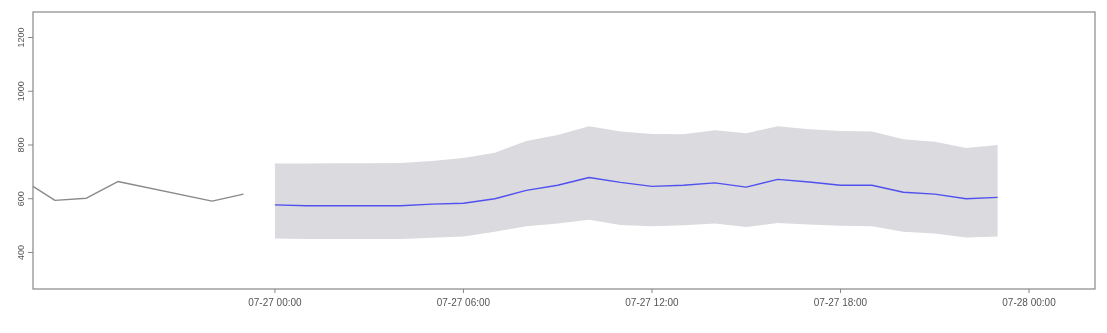  What do you see at coordinates (21, 199) in the screenshot?
I see `y-tick-label: 600` at bounding box center [21, 199].